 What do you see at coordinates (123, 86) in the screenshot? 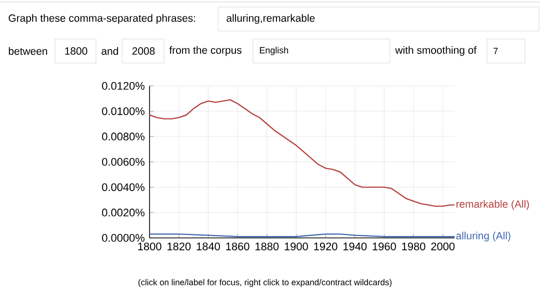
I see `y-tick-label: 0.0120%` at bounding box center [123, 86].